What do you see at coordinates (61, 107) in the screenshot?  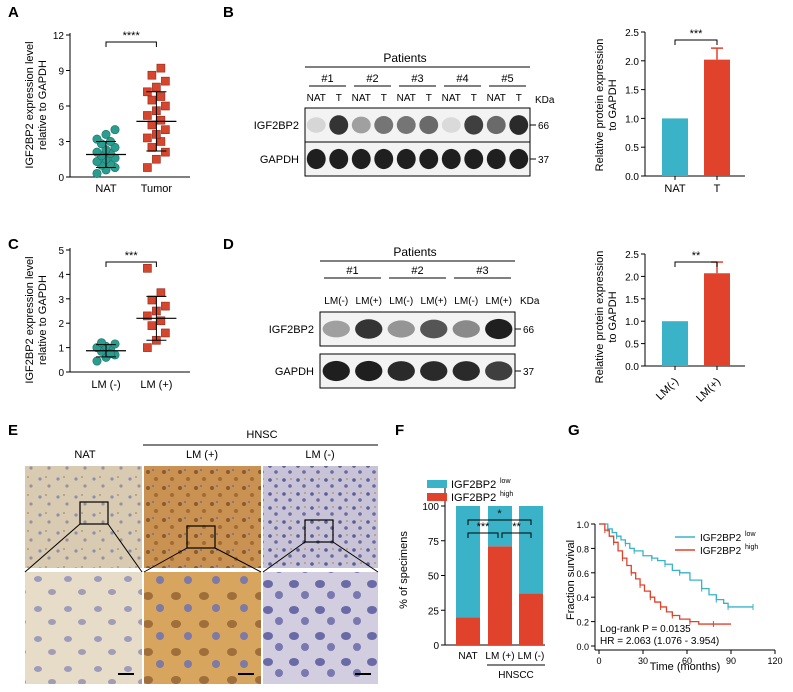 I see `y-tick-label: 6` at bounding box center [61, 107].